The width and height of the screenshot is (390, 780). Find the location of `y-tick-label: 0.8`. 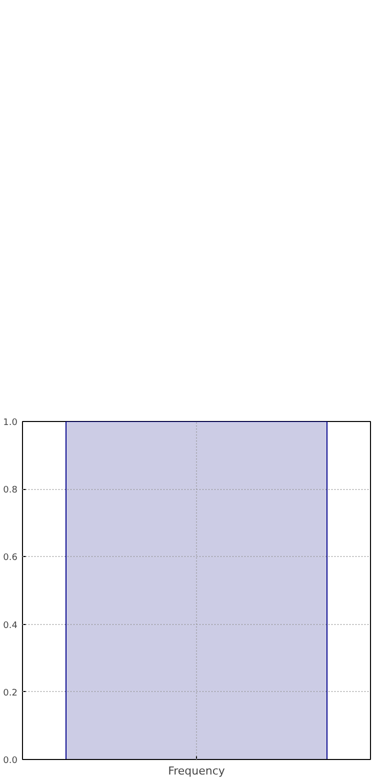

y-tick-label: 0.8 is located at coordinates (10, 491).